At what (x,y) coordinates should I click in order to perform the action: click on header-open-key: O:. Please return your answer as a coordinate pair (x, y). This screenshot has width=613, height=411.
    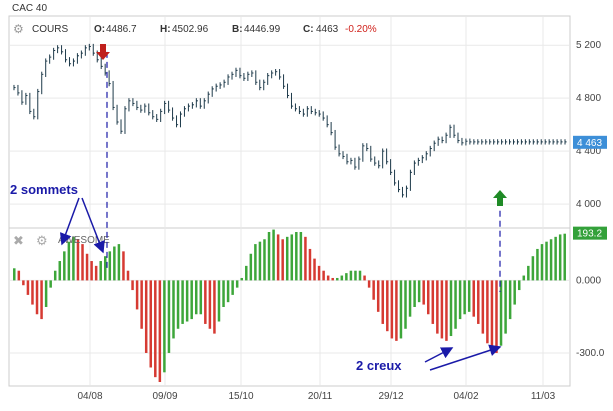
    Looking at the image, I should click on (99, 29).